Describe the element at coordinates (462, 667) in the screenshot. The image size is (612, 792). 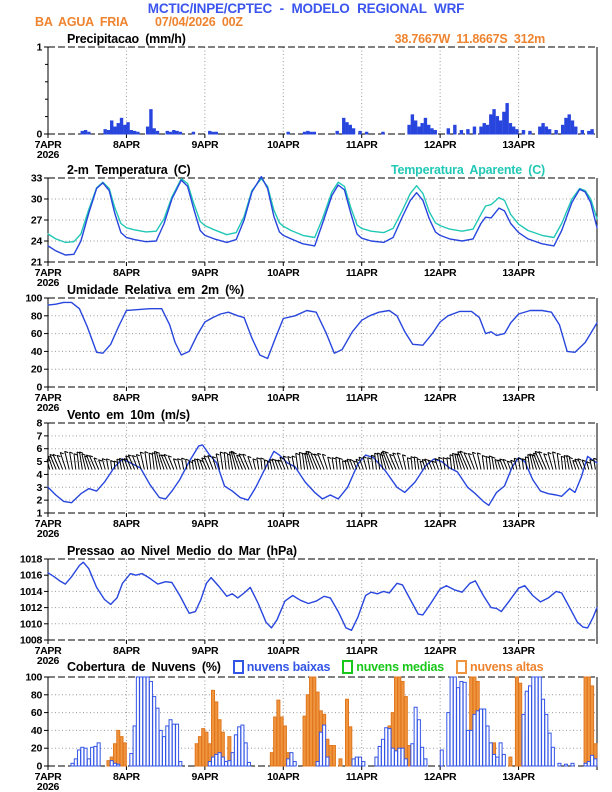
I see `high-clouds-swatch-icon` at that location.